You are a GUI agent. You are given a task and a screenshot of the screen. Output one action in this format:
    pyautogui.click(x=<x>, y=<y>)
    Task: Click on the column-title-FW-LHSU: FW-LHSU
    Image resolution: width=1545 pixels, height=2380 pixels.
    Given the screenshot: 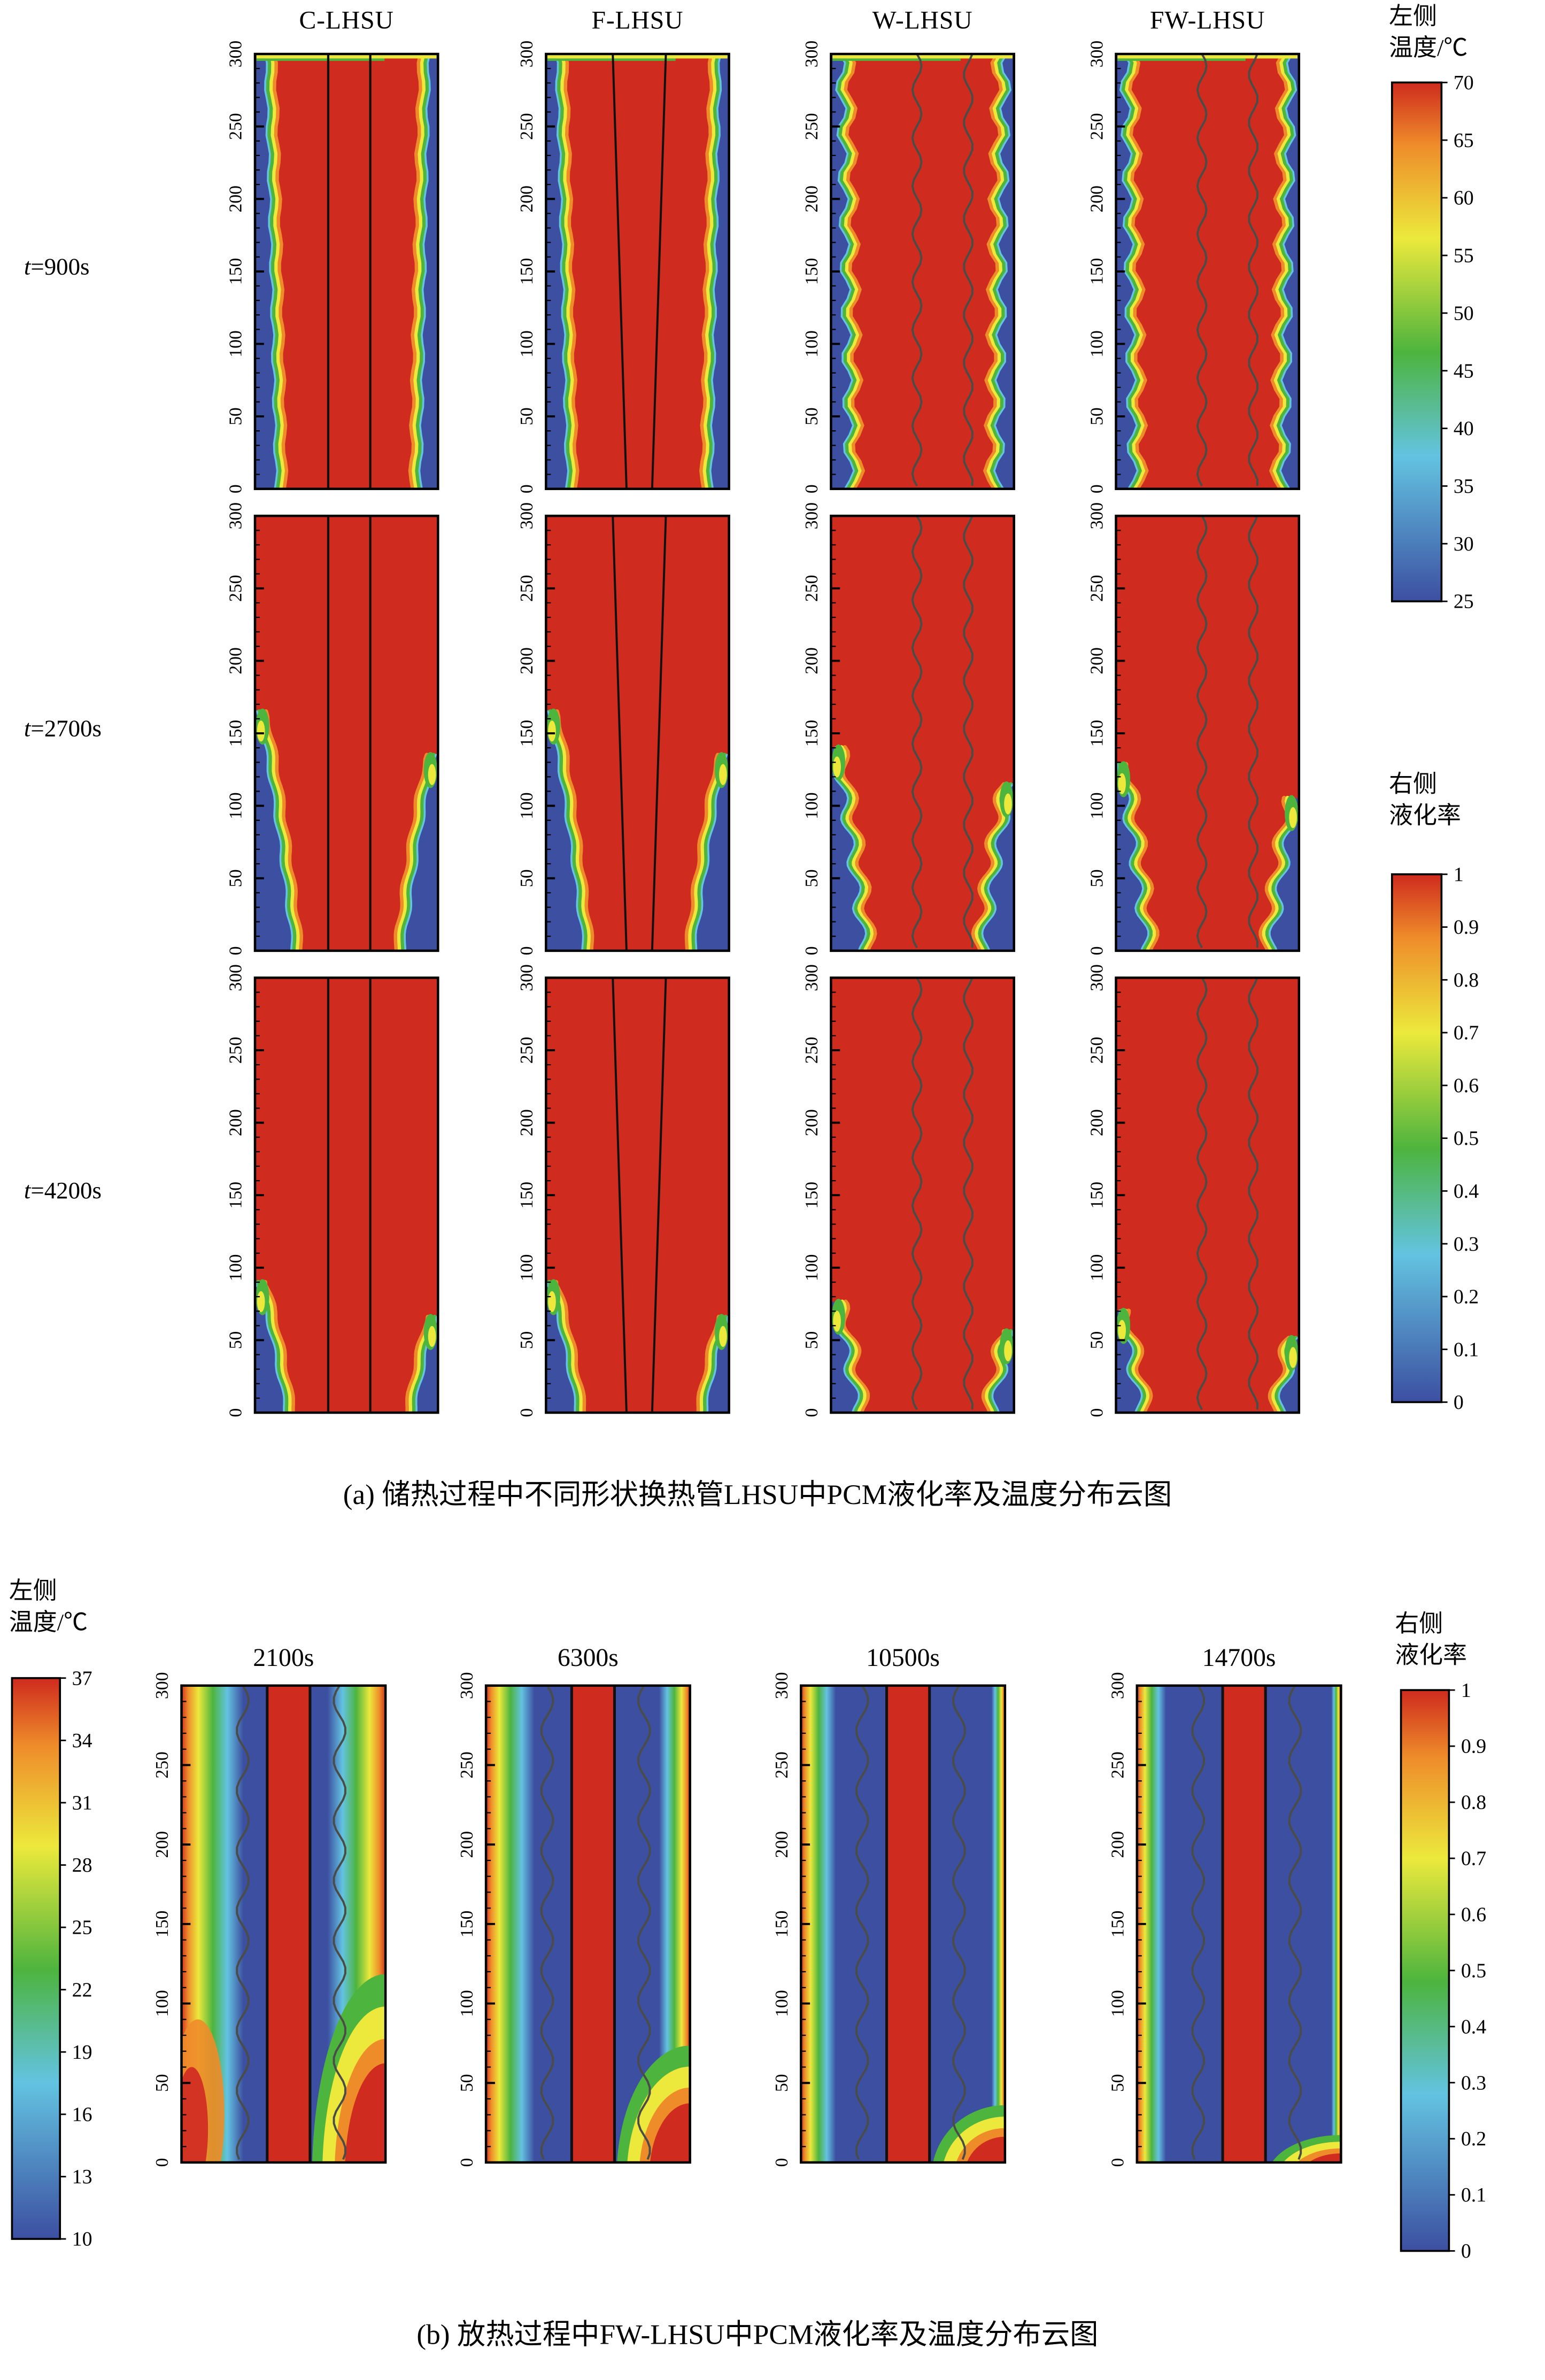 What is the action you would take?
    pyautogui.click(x=1207, y=20)
    